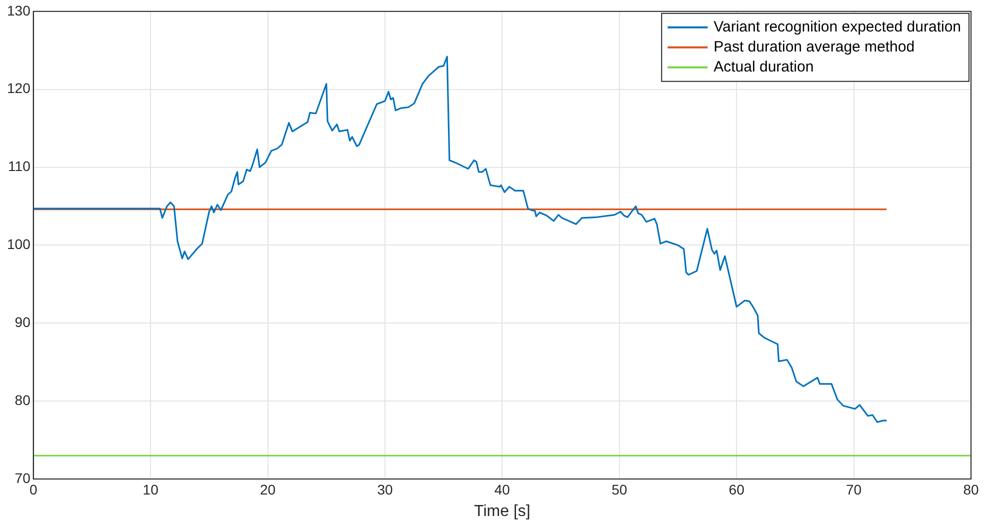 The width and height of the screenshot is (985, 525). Describe the element at coordinates (764, 67) in the screenshot. I see `legend-label: Actual duration` at that location.